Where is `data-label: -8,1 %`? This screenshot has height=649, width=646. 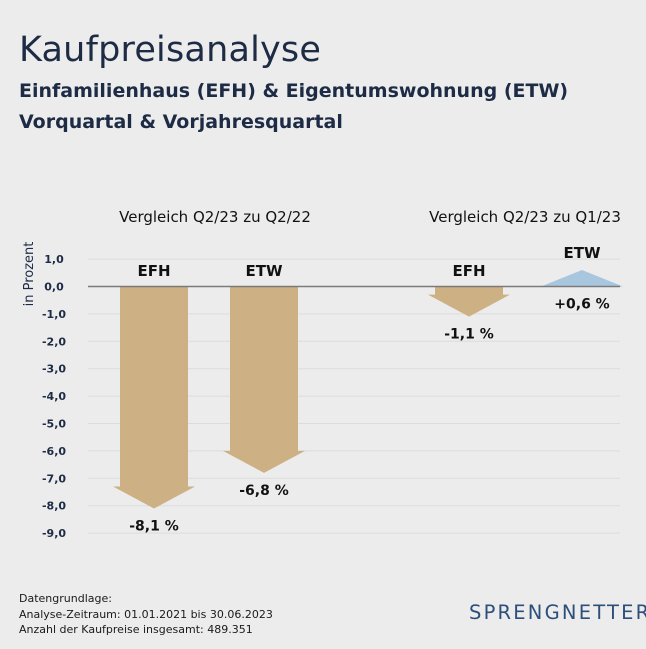 data-label: -8,1 % is located at coordinates (154, 526).